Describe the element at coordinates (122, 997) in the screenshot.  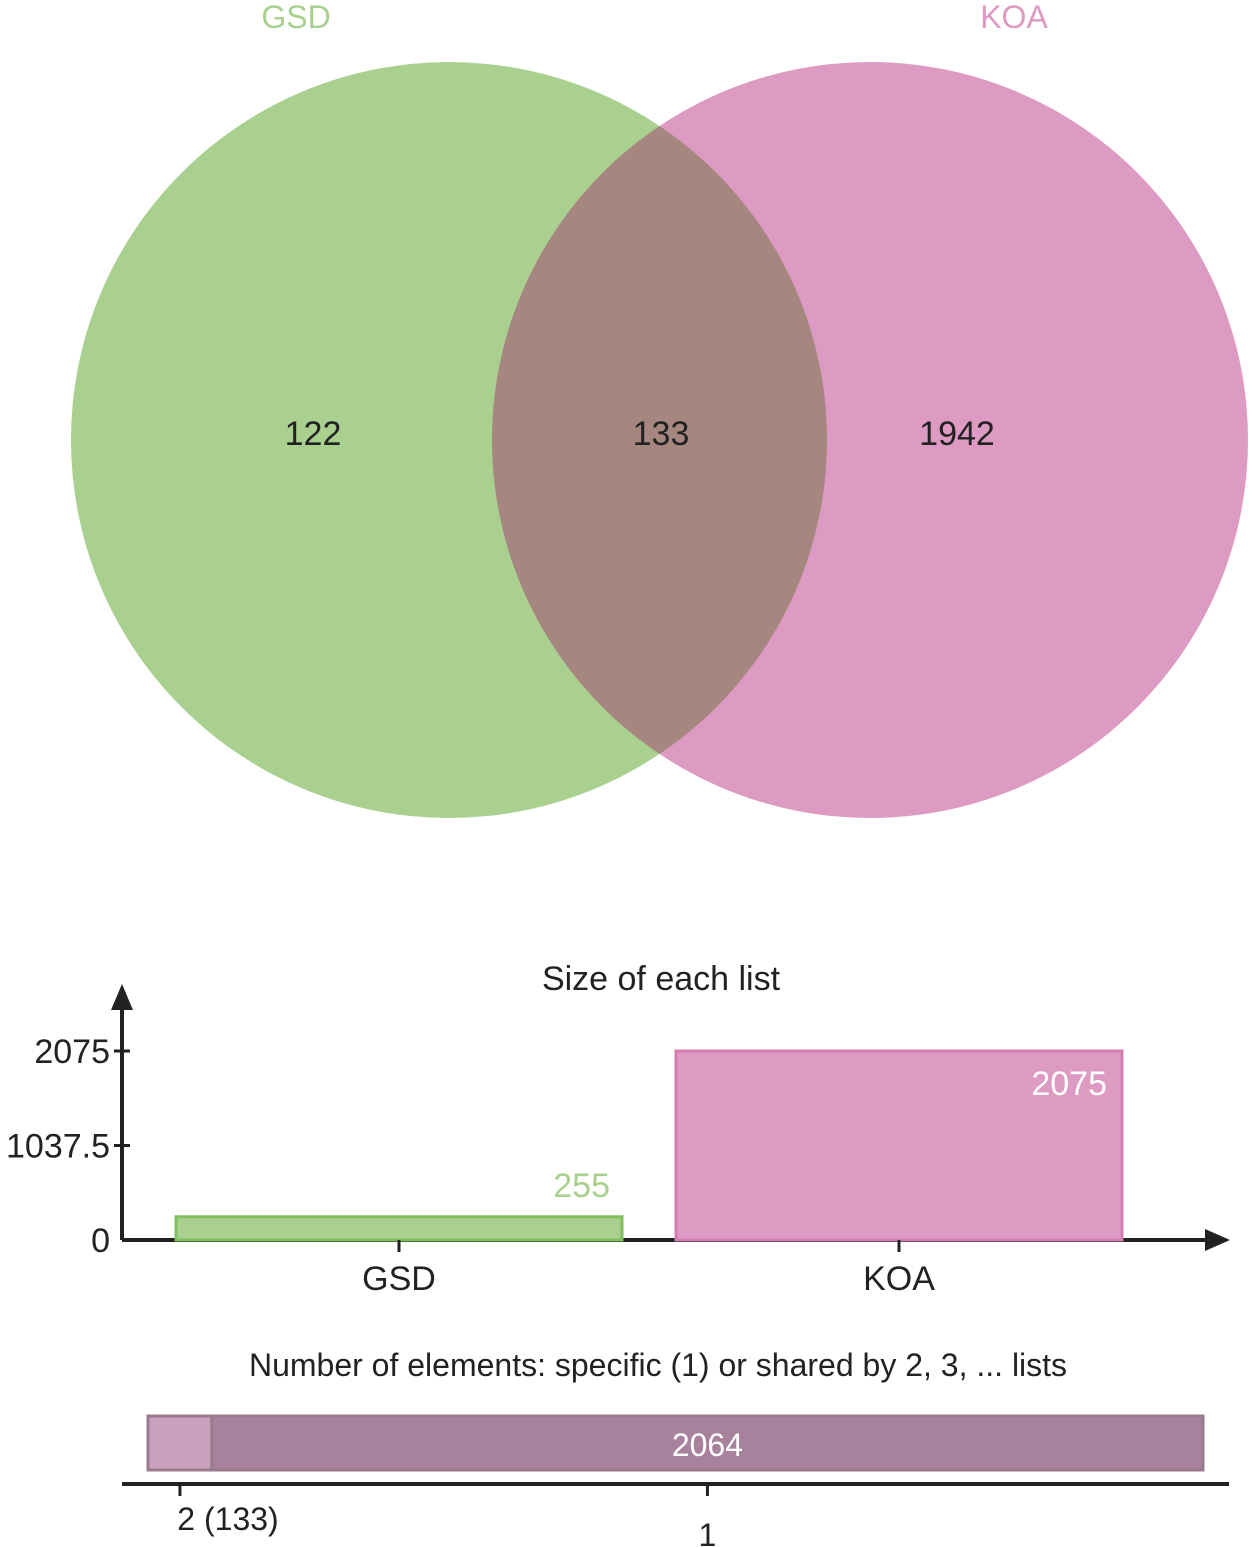
I see `y-axis-arrow` at that location.